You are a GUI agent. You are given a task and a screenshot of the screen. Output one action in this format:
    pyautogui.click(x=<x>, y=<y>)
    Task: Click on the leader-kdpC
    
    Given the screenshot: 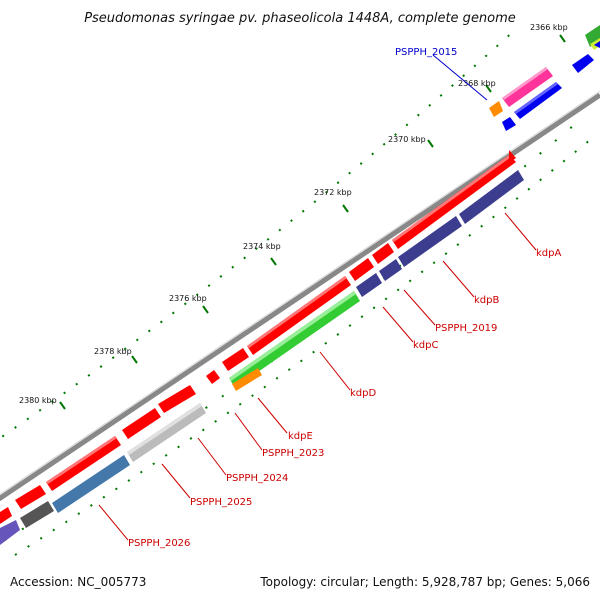 What is the action you would take?
    pyautogui.click(x=398, y=324)
    